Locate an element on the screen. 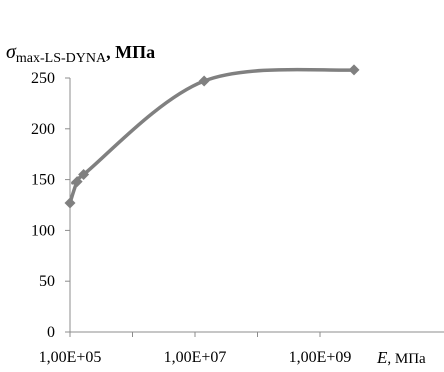  y-axis-title-unit: , МПа is located at coordinates (130, 52).